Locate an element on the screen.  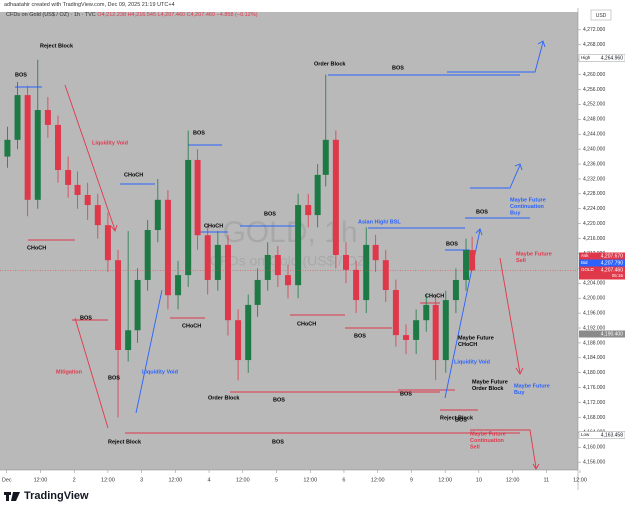
price-label-tag: Low is located at coordinates (585, 434).